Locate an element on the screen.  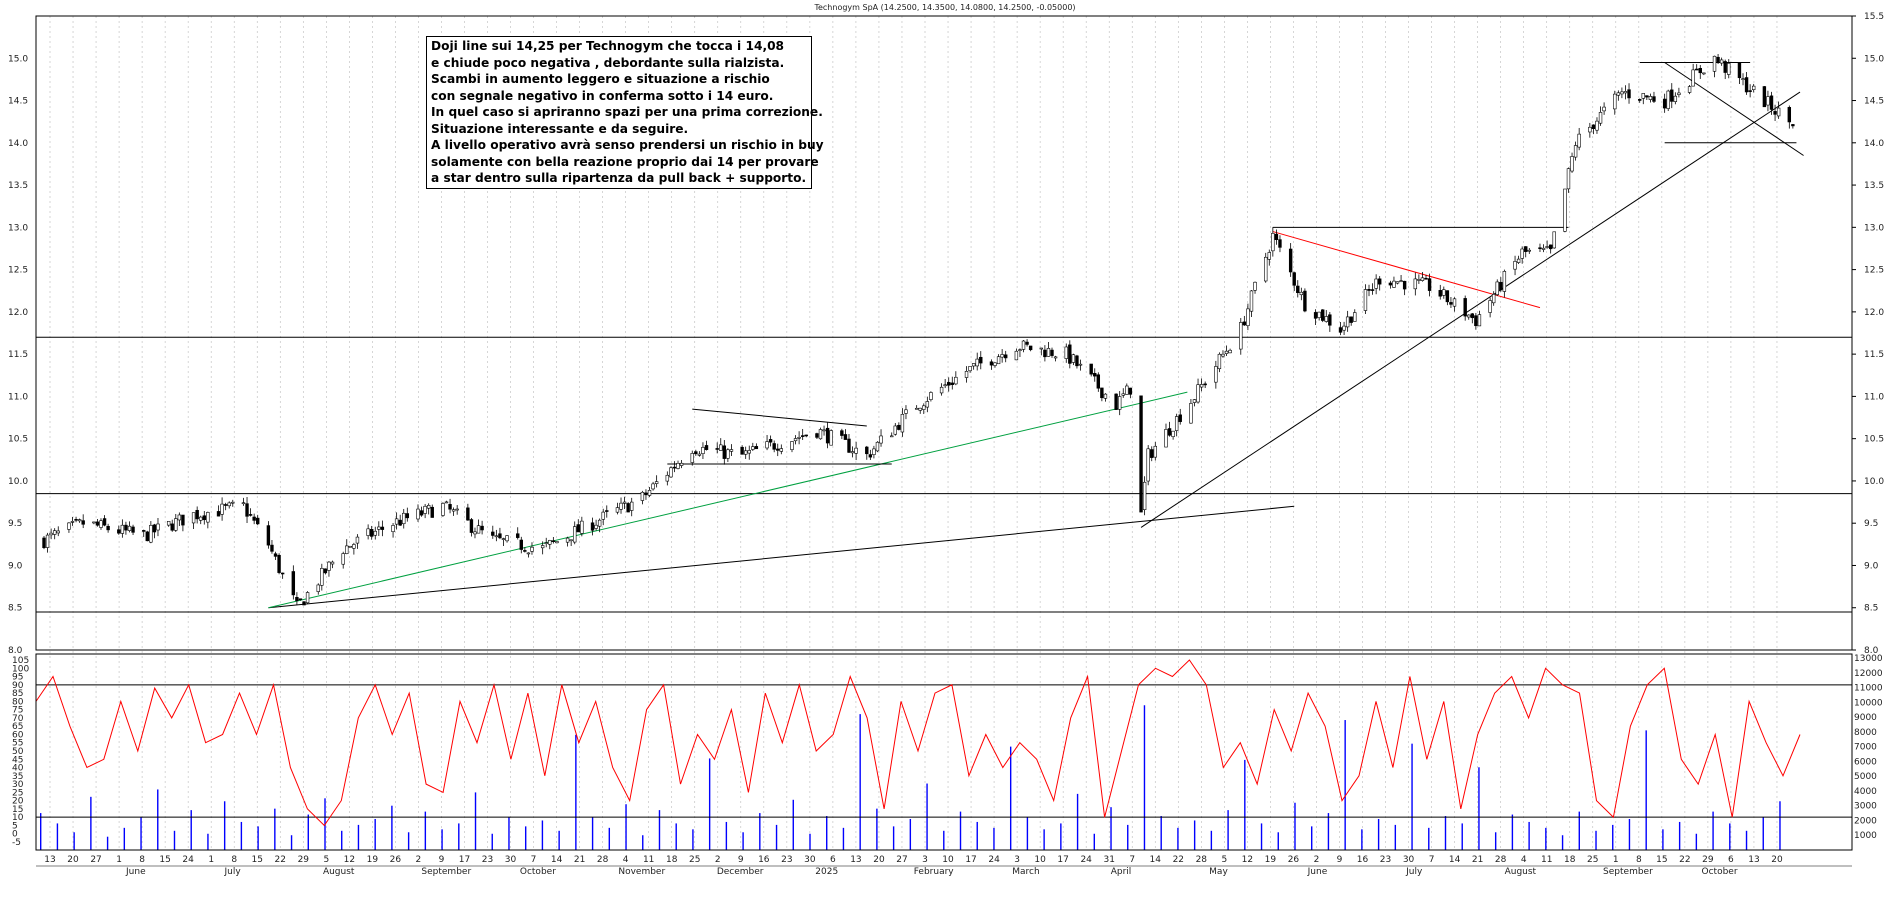
x-month-label: June is located at coordinates (1317, 872).